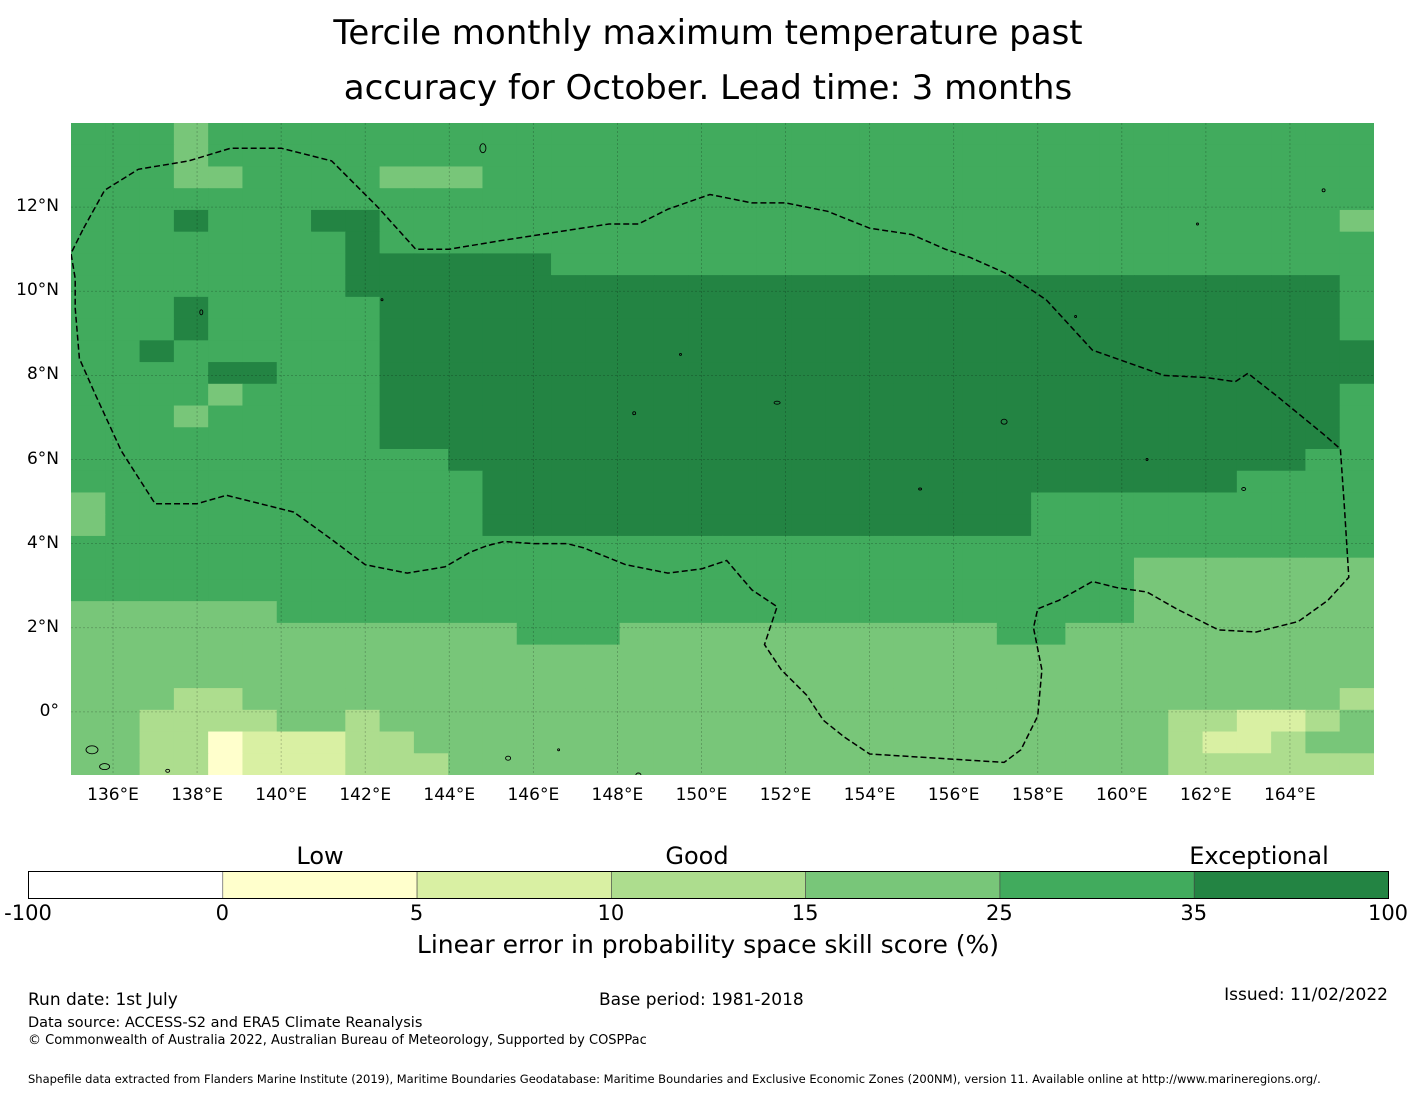  Describe the element at coordinates (28, 913) in the screenshot. I see `colorbar-tick-label: -100` at that location.